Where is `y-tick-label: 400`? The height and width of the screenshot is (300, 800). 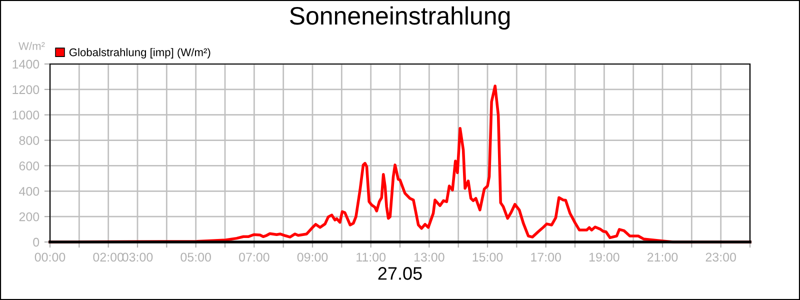
y-tick-label: 400 is located at coordinates (29, 191).